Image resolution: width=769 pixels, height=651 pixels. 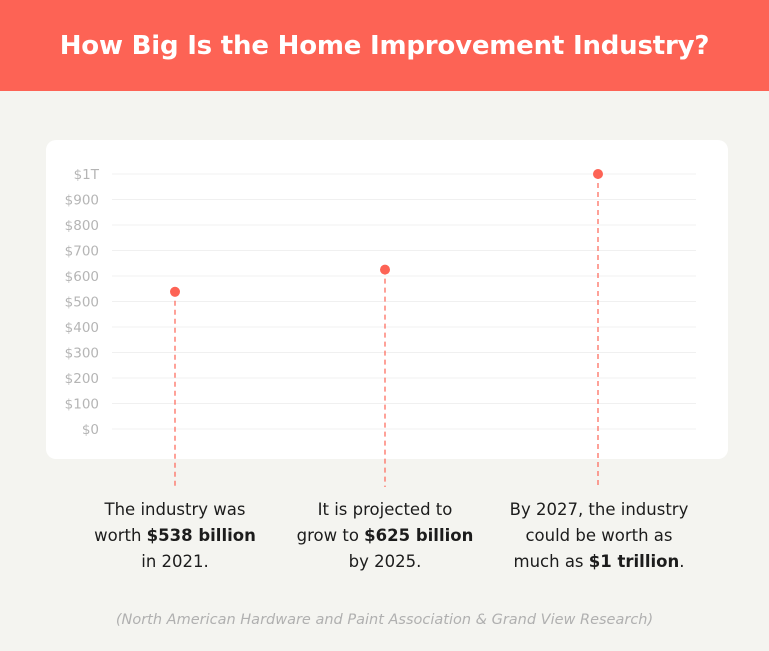 I want to click on caption-text: The industry was worth, so click(x=170, y=522).